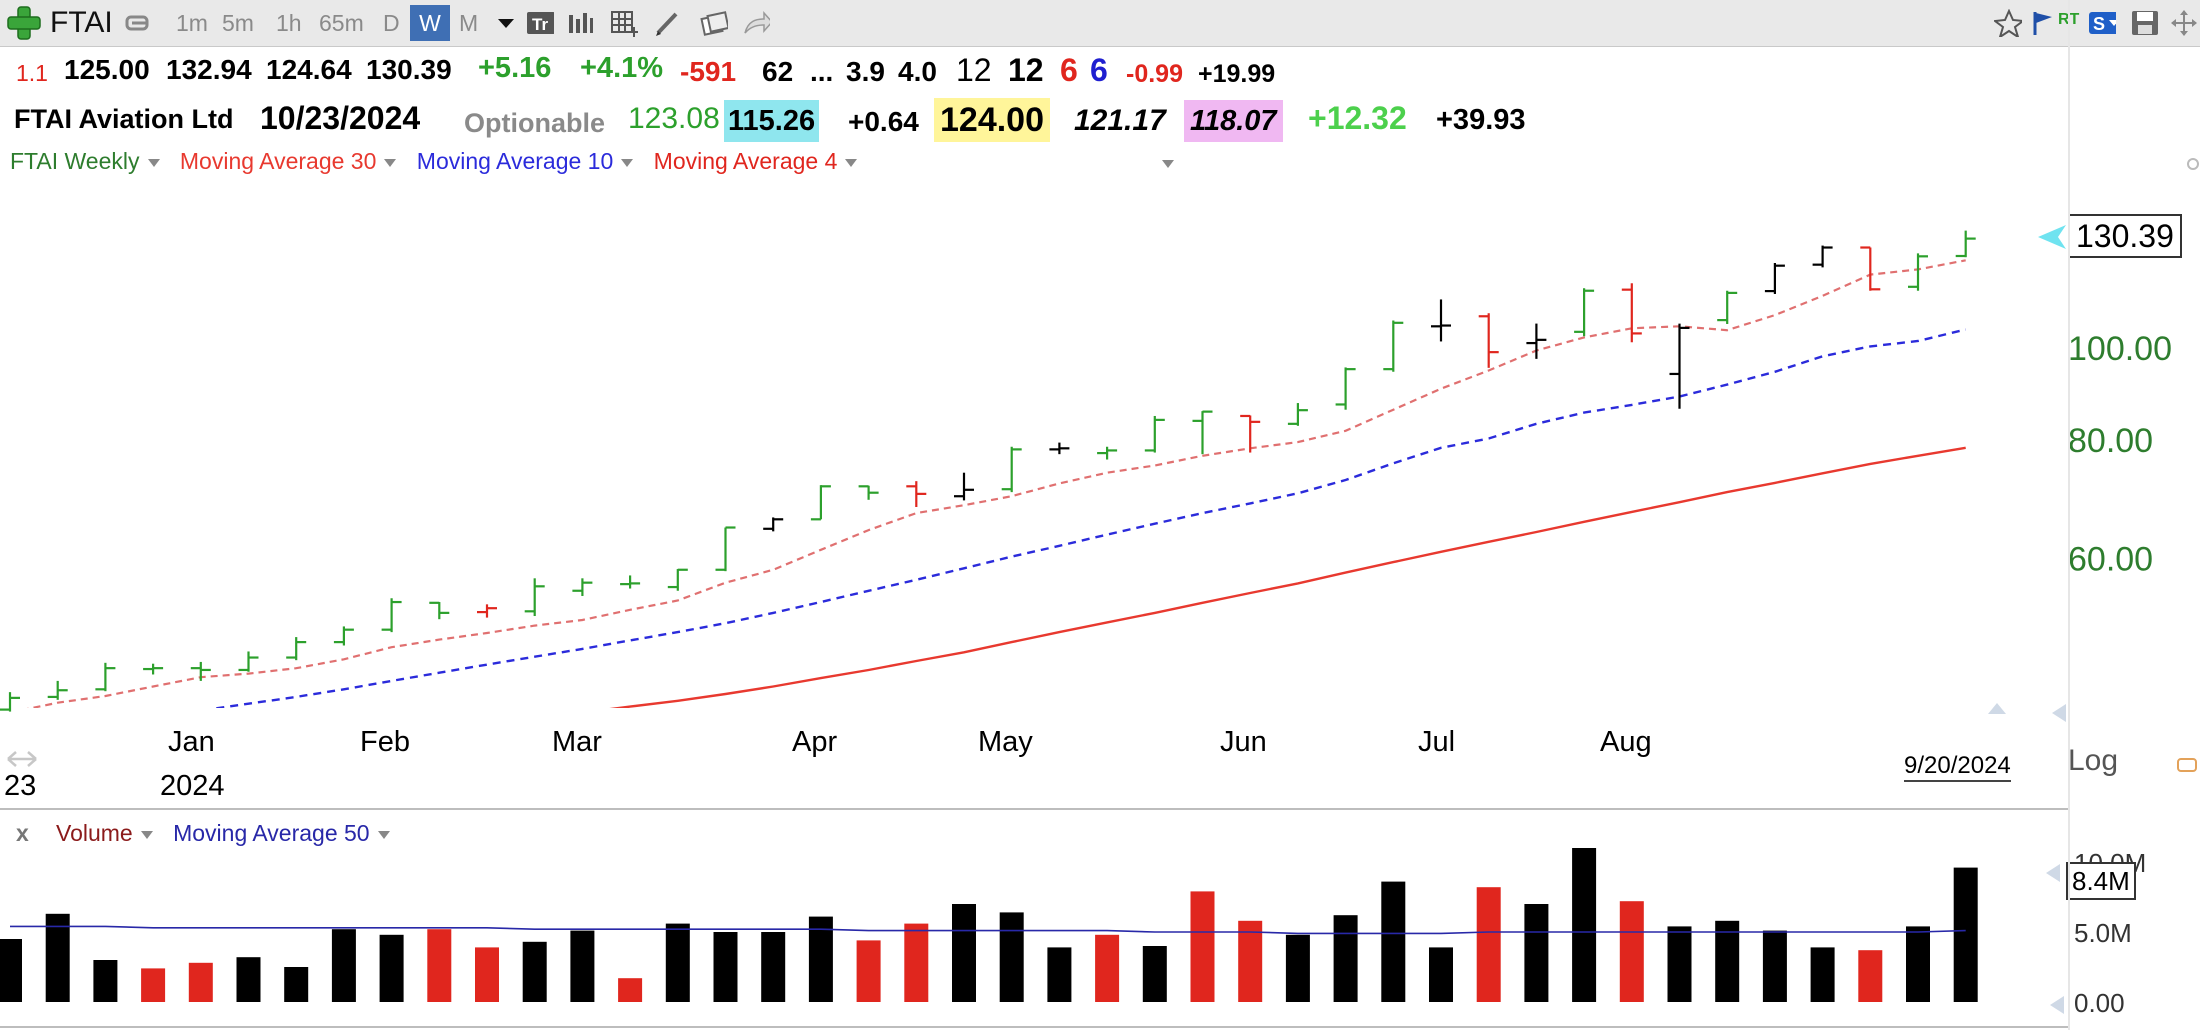  Describe the element at coordinates (580, 23) in the screenshot. I see `bar-chart-icon` at that location.